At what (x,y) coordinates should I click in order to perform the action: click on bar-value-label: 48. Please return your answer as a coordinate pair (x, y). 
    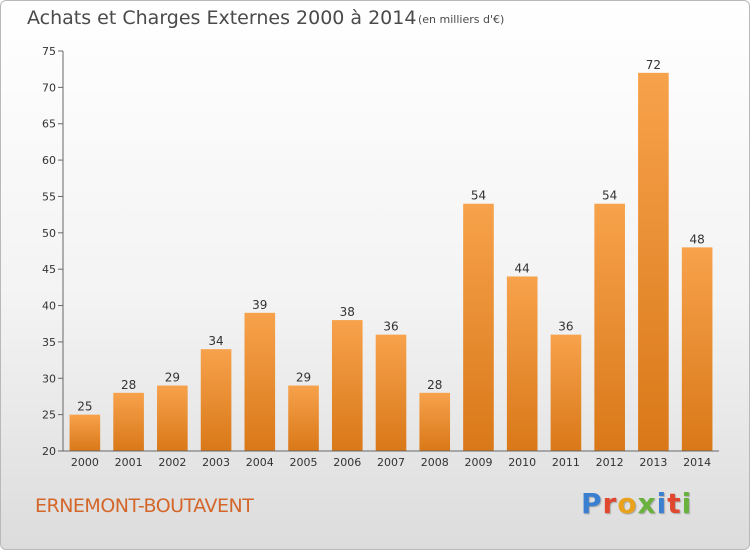
    Looking at the image, I should click on (696, 239).